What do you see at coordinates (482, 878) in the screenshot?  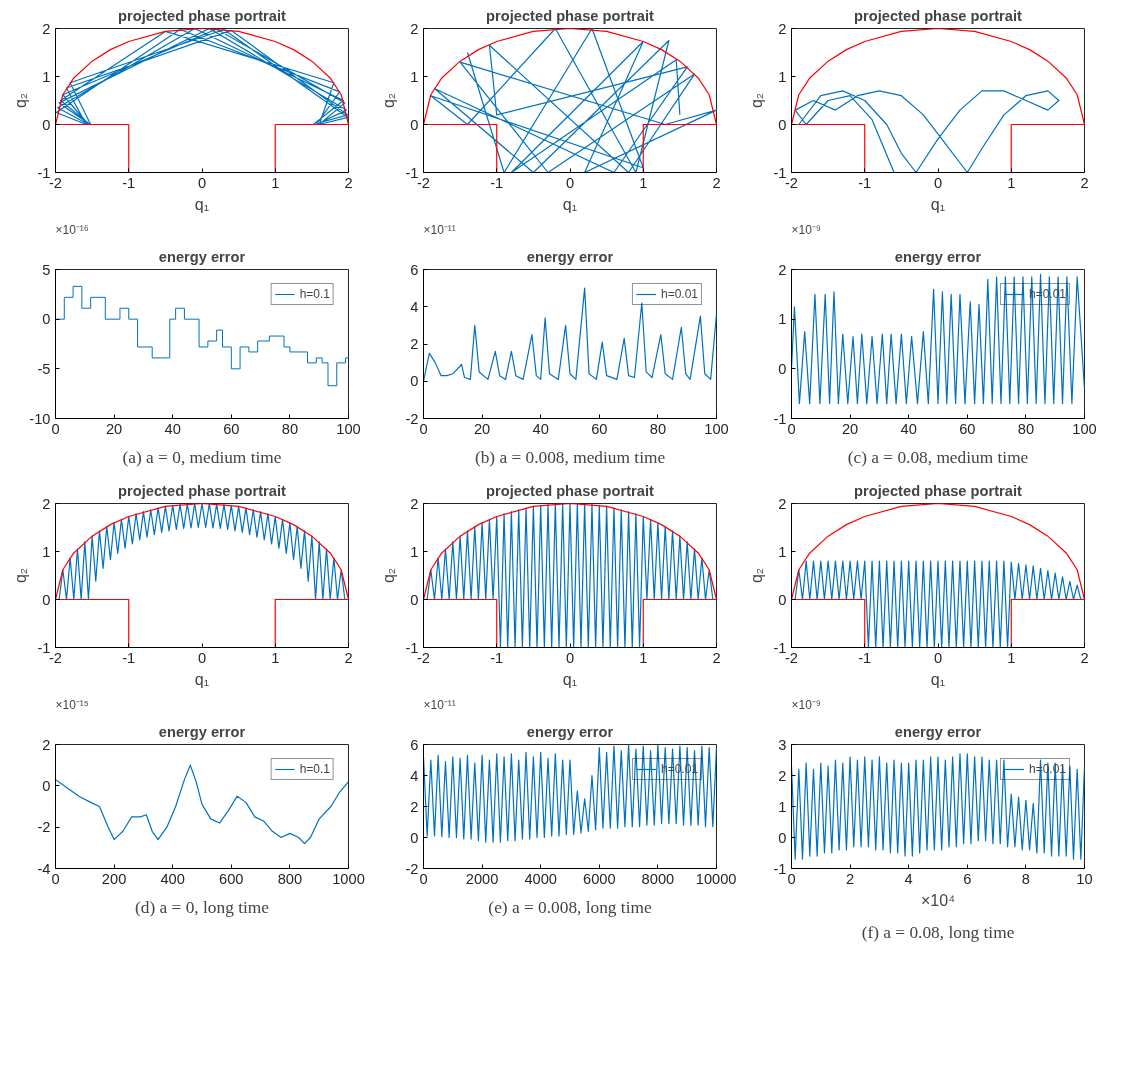 I see `x-tick-label: 2000` at bounding box center [482, 878].